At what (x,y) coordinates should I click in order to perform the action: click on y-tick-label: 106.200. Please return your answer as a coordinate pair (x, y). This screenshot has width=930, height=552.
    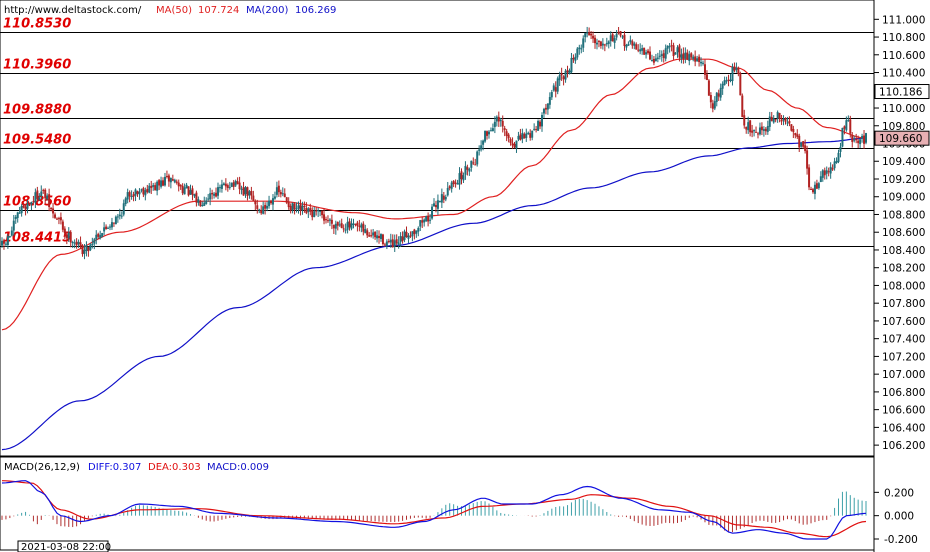
    Looking at the image, I should click on (903, 446).